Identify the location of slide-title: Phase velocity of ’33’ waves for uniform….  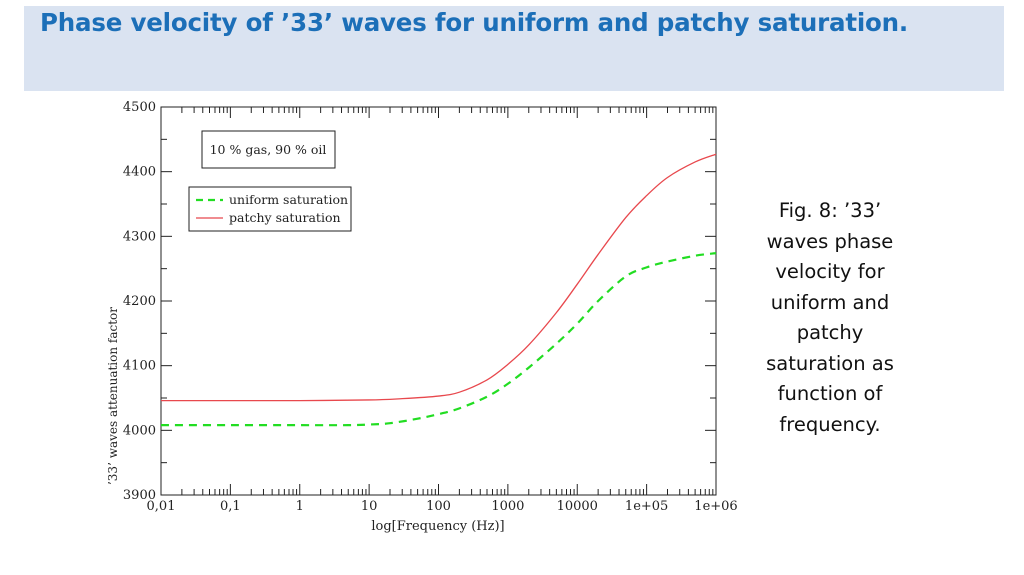
(474, 22).